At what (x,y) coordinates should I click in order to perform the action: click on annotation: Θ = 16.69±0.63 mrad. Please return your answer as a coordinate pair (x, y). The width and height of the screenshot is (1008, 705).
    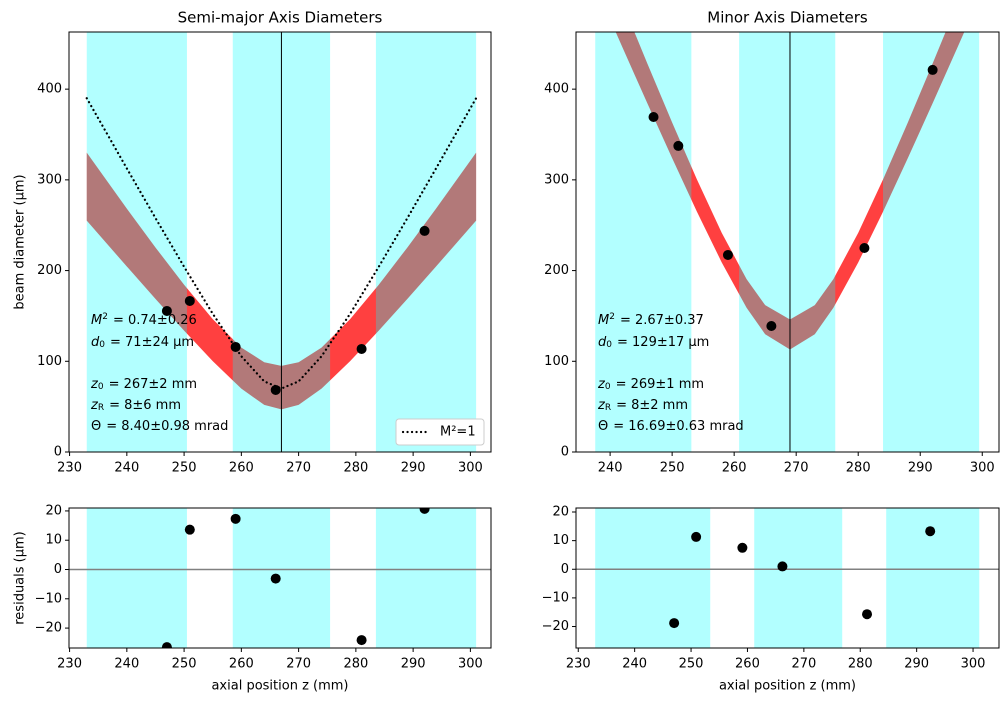
    Looking at the image, I should click on (671, 426).